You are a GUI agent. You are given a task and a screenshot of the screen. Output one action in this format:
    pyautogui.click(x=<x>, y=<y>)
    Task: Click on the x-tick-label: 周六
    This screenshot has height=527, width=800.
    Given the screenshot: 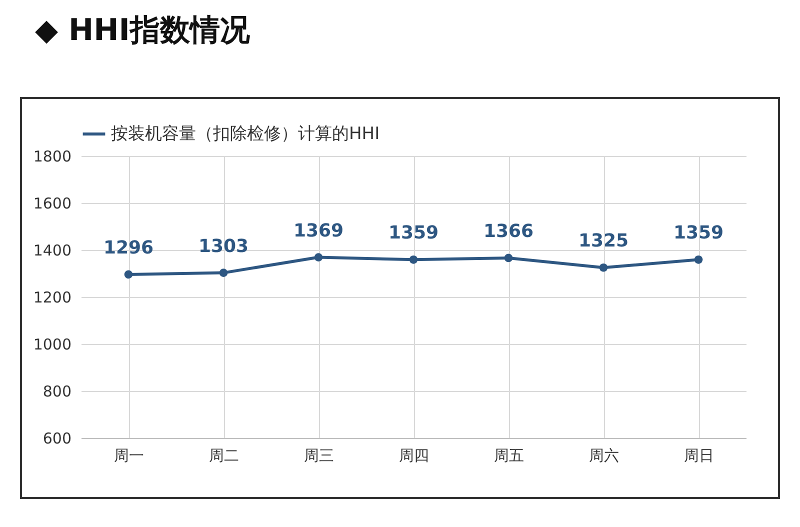 What is the action you would take?
    pyautogui.click(x=604, y=455)
    